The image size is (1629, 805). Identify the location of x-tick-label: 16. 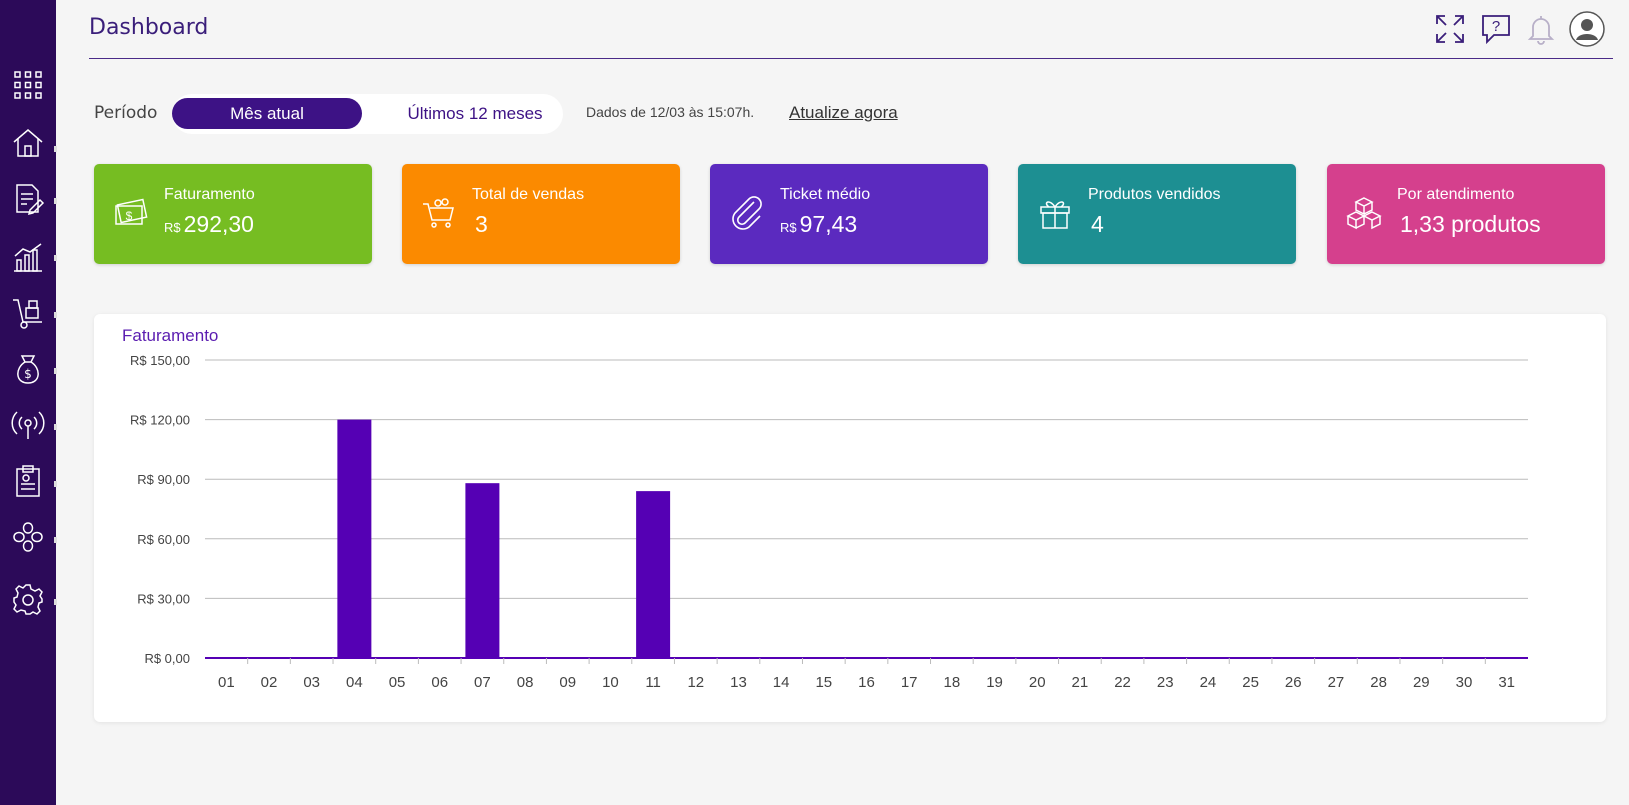
(866, 682).